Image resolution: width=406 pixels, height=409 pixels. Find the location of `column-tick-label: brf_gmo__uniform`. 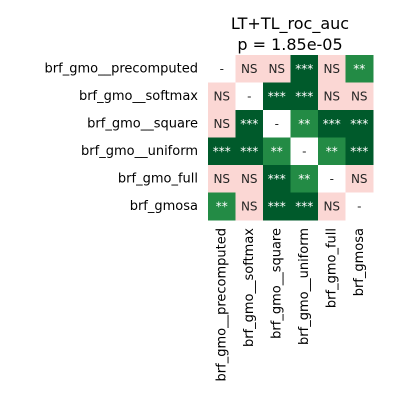

column-tick-label: brf_gmo__uniform is located at coordinates (304, 286).